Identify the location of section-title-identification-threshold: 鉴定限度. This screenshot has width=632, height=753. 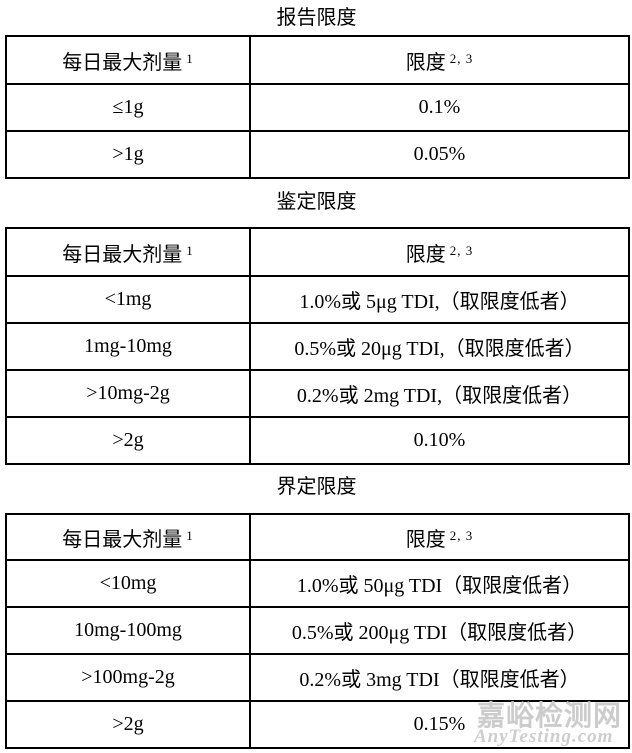
(316, 202).